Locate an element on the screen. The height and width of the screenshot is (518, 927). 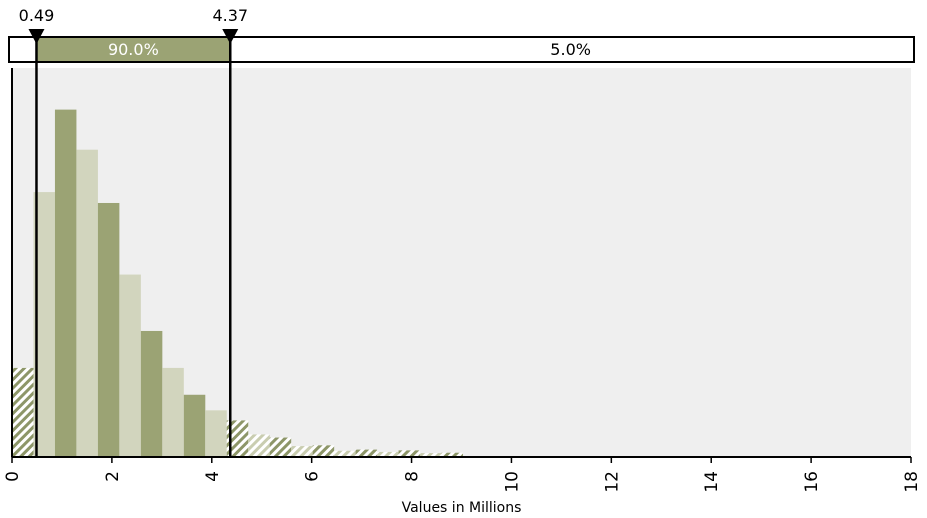
lower-marker-triangle is located at coordinates (36, 36).